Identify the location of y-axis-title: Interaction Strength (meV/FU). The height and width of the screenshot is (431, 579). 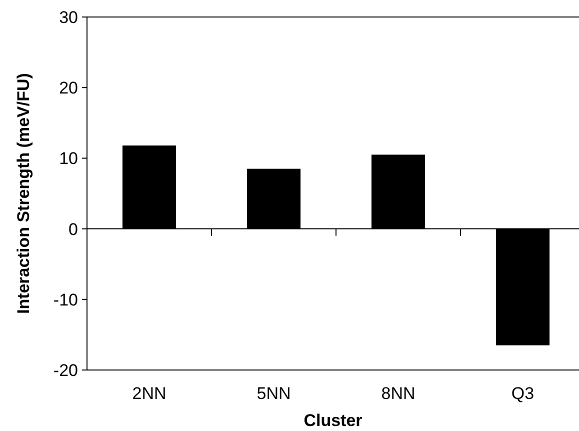
(23, 193).